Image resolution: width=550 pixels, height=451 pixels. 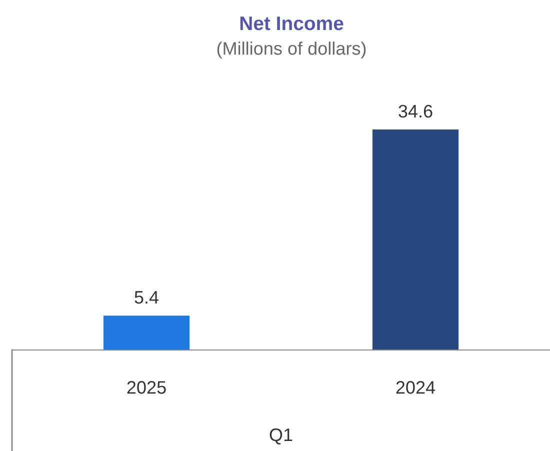 I want to click on x-tick-label: 2024, so click(x=416, y=387).